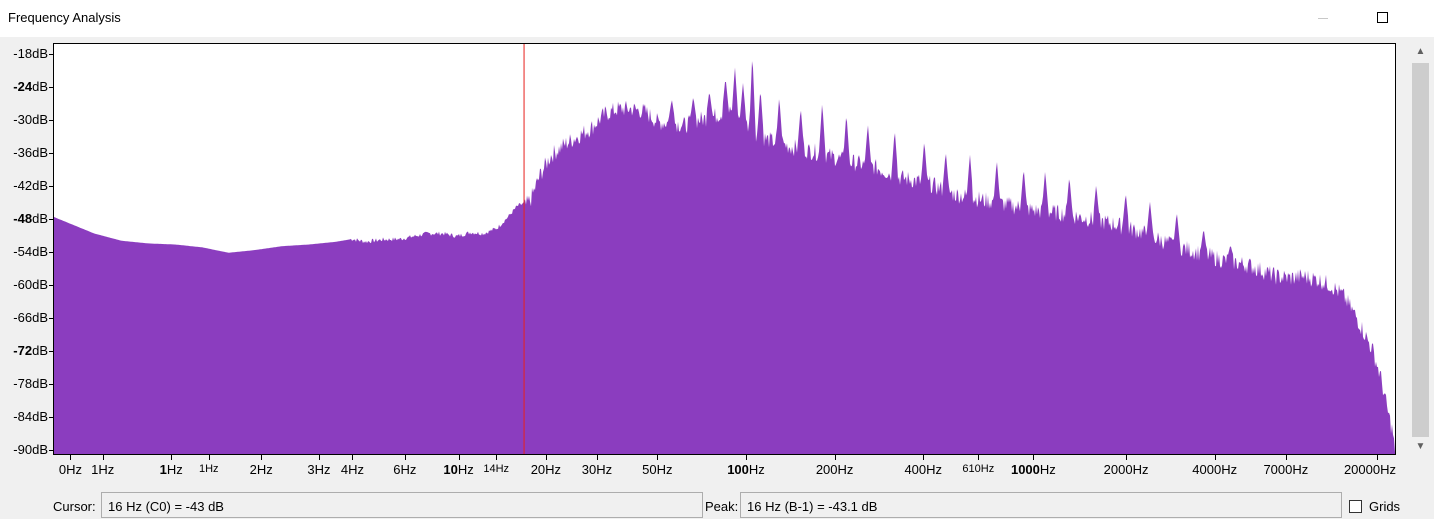 This screenshot has width=1434, height=519. What do you see at coordinates (352, 469) in the screenshot?
I see `x-tick-label: 4Hz` at bounding box center [352, 469].